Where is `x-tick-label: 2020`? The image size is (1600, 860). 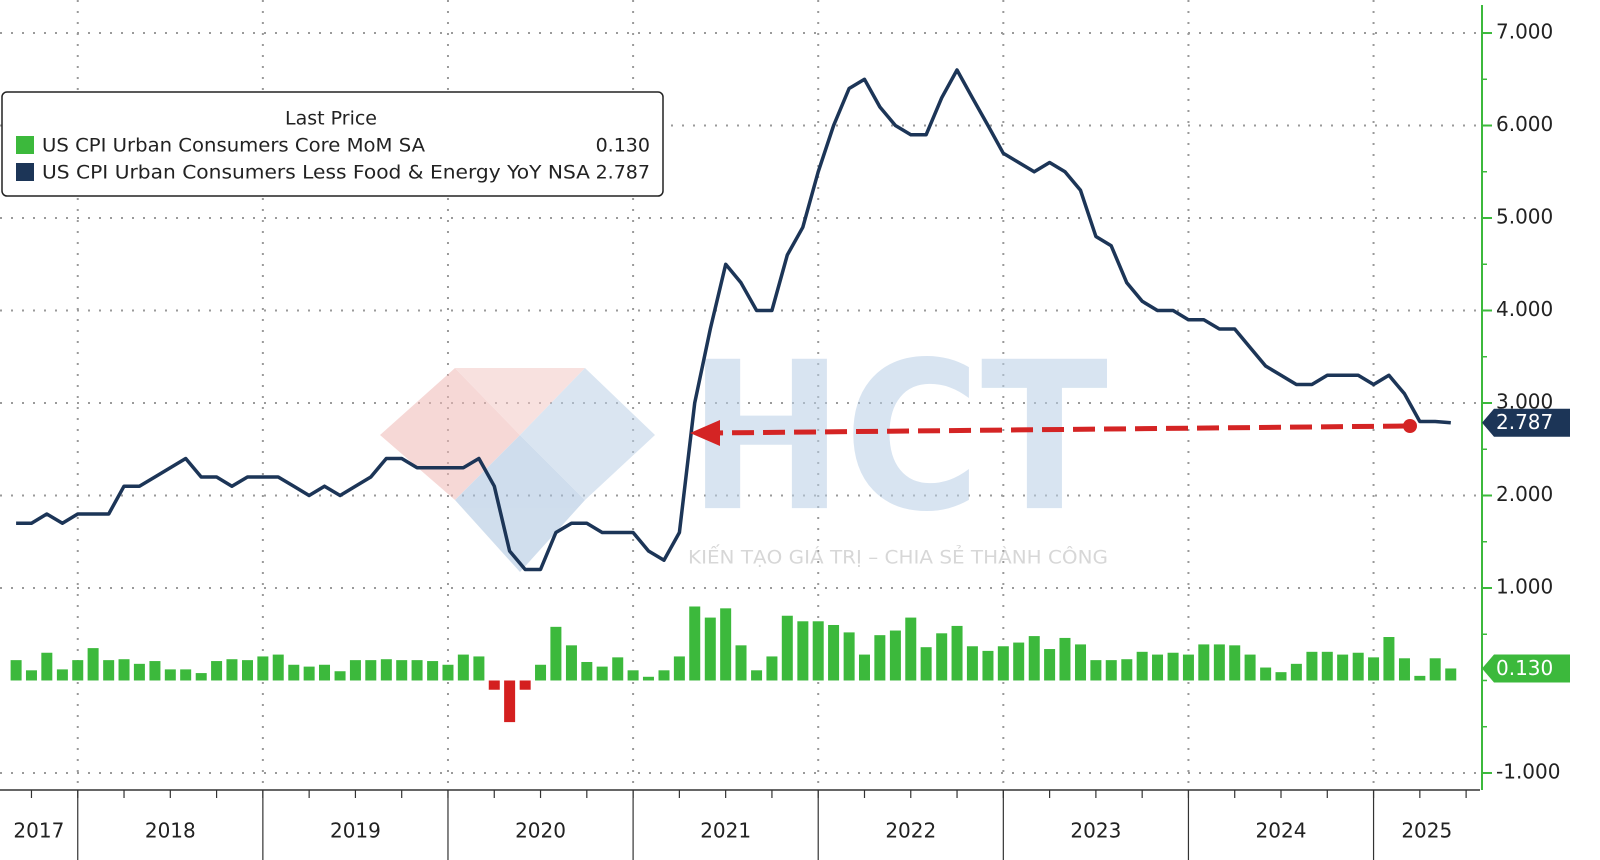
x-tick-label: 2020 is located at coordinates (540, 831).